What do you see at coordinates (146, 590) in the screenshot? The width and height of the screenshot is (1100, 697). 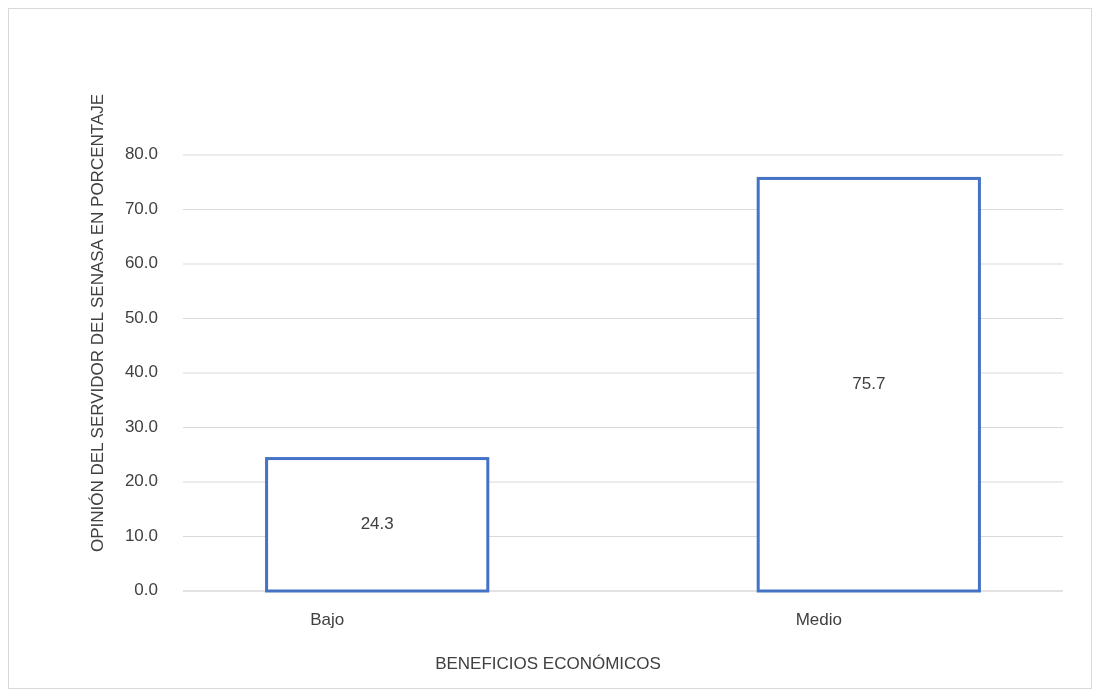 I see `y-tick-label: 0.0` at bounding box center [146, 590].